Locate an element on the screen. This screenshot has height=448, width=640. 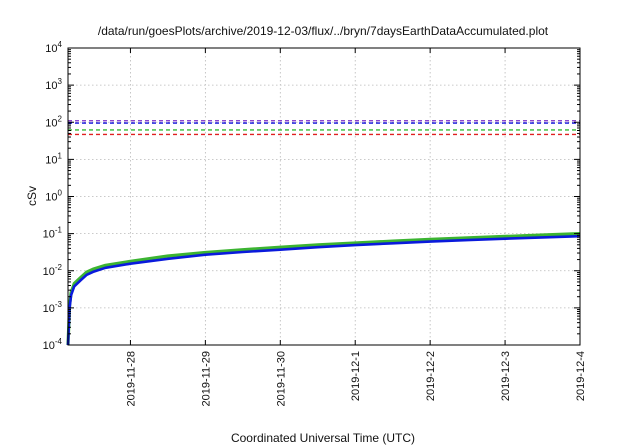
threshold-lines is located at coordinates (324, 128).